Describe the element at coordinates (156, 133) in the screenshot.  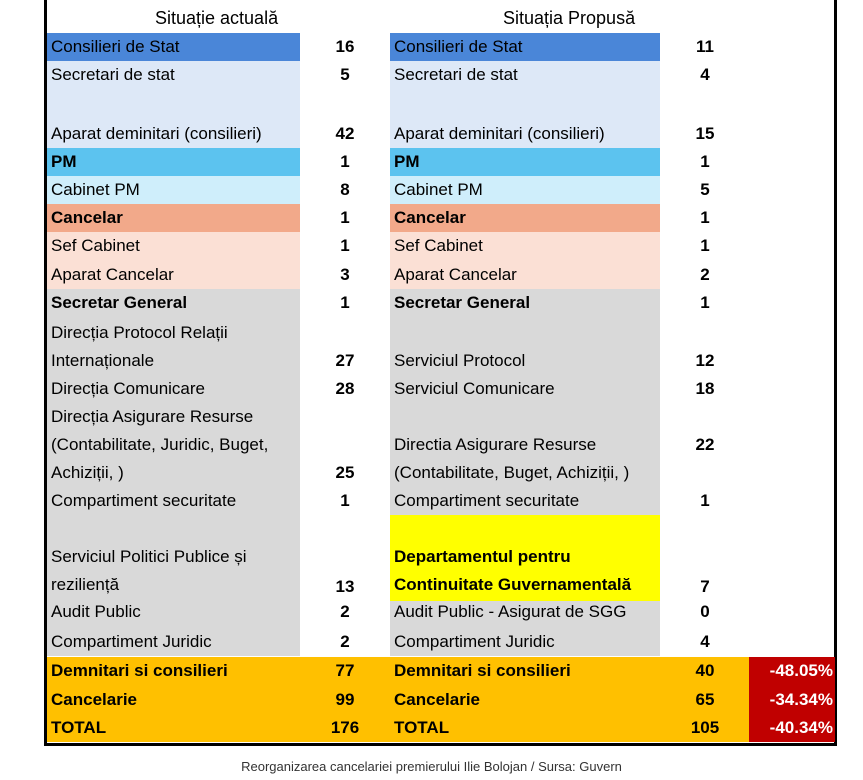
I see `label-text: Aparat deminitari (consilieri)` at that location.